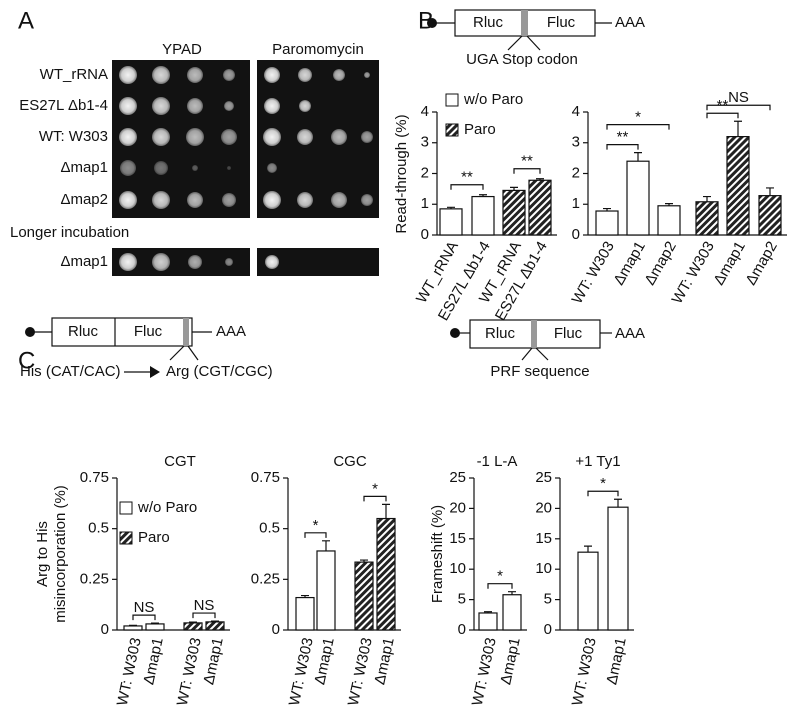 This screenshot has width=800, height=717. Describe the element at coordinates (74, 74) in the screenshot. I see `row-label: WT_rRNA` at that location.